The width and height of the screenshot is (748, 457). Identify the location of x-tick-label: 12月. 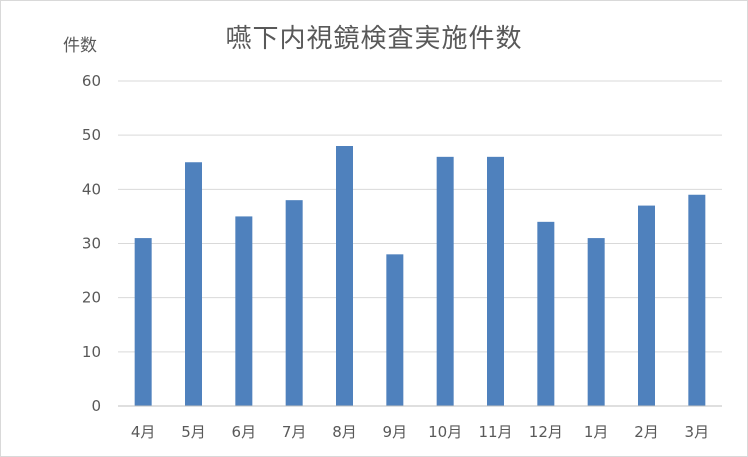
(546, 432).